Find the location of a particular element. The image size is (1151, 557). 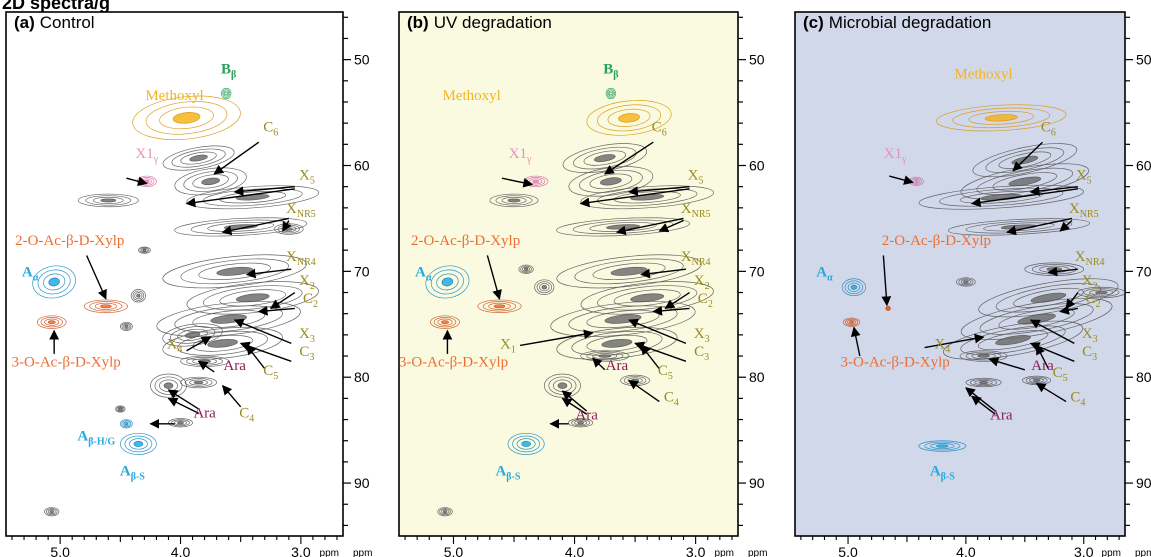

y-tick-label: 90 is located at coordinates (362, 483).